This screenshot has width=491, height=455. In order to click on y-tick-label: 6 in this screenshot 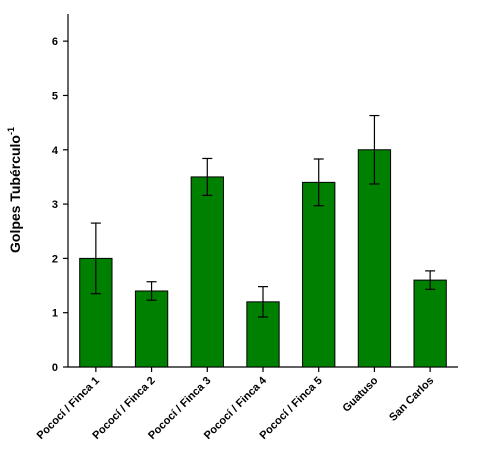, I will do `click(55, 42)`.